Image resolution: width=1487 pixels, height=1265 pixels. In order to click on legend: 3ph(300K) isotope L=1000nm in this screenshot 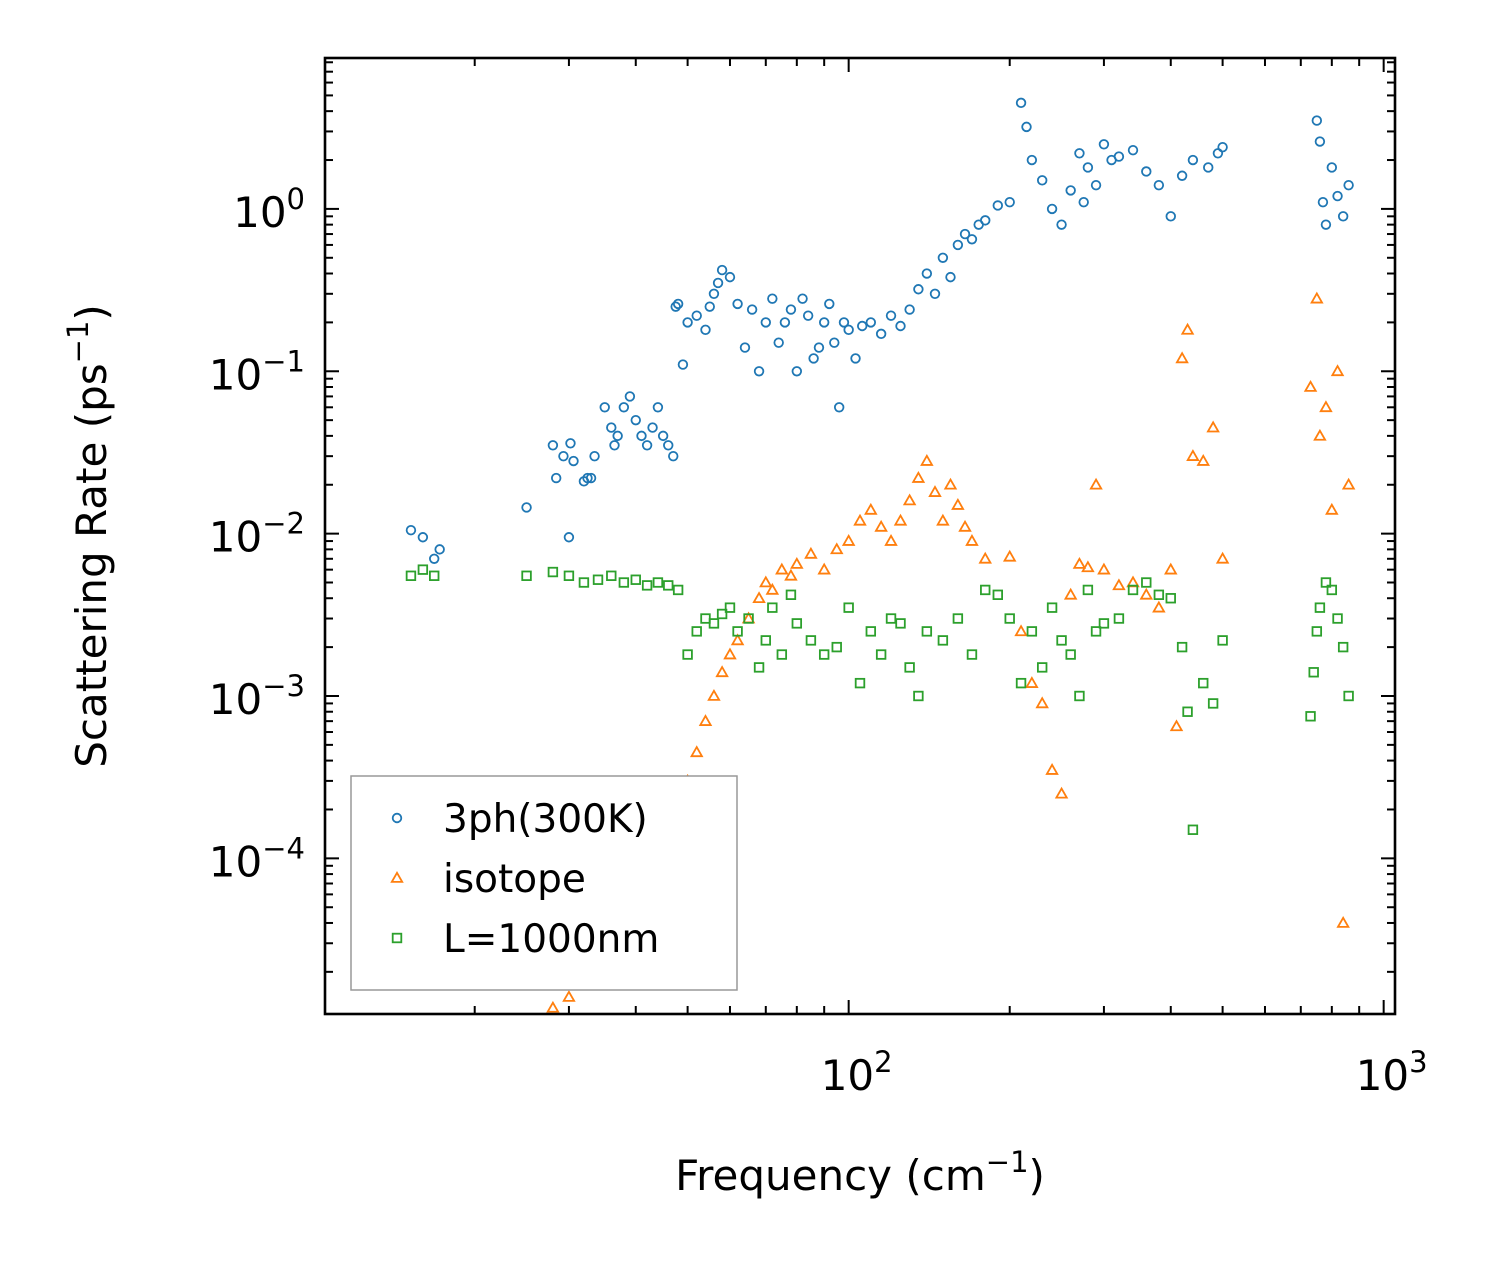, I will do `click(544, 883)`.